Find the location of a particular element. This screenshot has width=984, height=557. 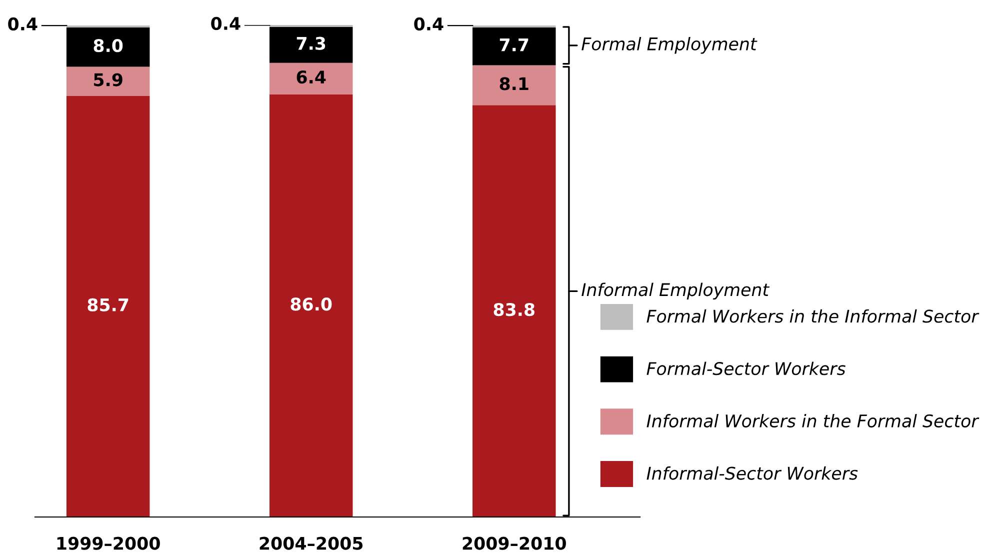

legend-label: Formal Workers in the Informal Sector is located at coordinates (813, 316).